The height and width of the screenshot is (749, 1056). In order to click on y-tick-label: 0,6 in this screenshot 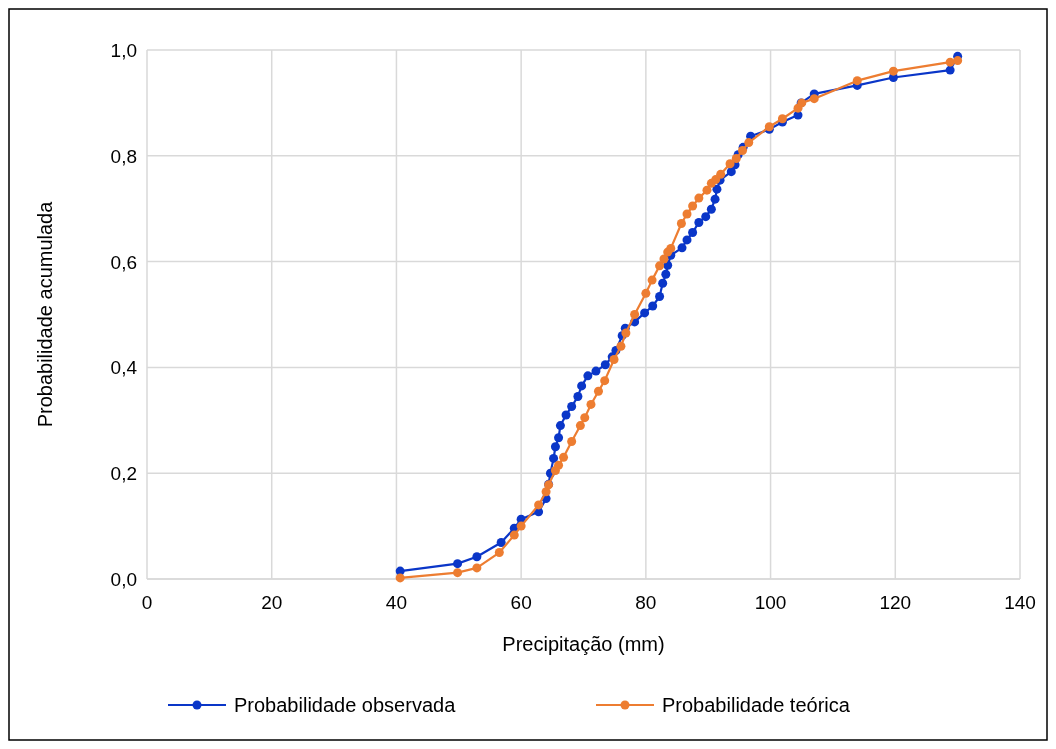, I will do `click(123, 262)`.